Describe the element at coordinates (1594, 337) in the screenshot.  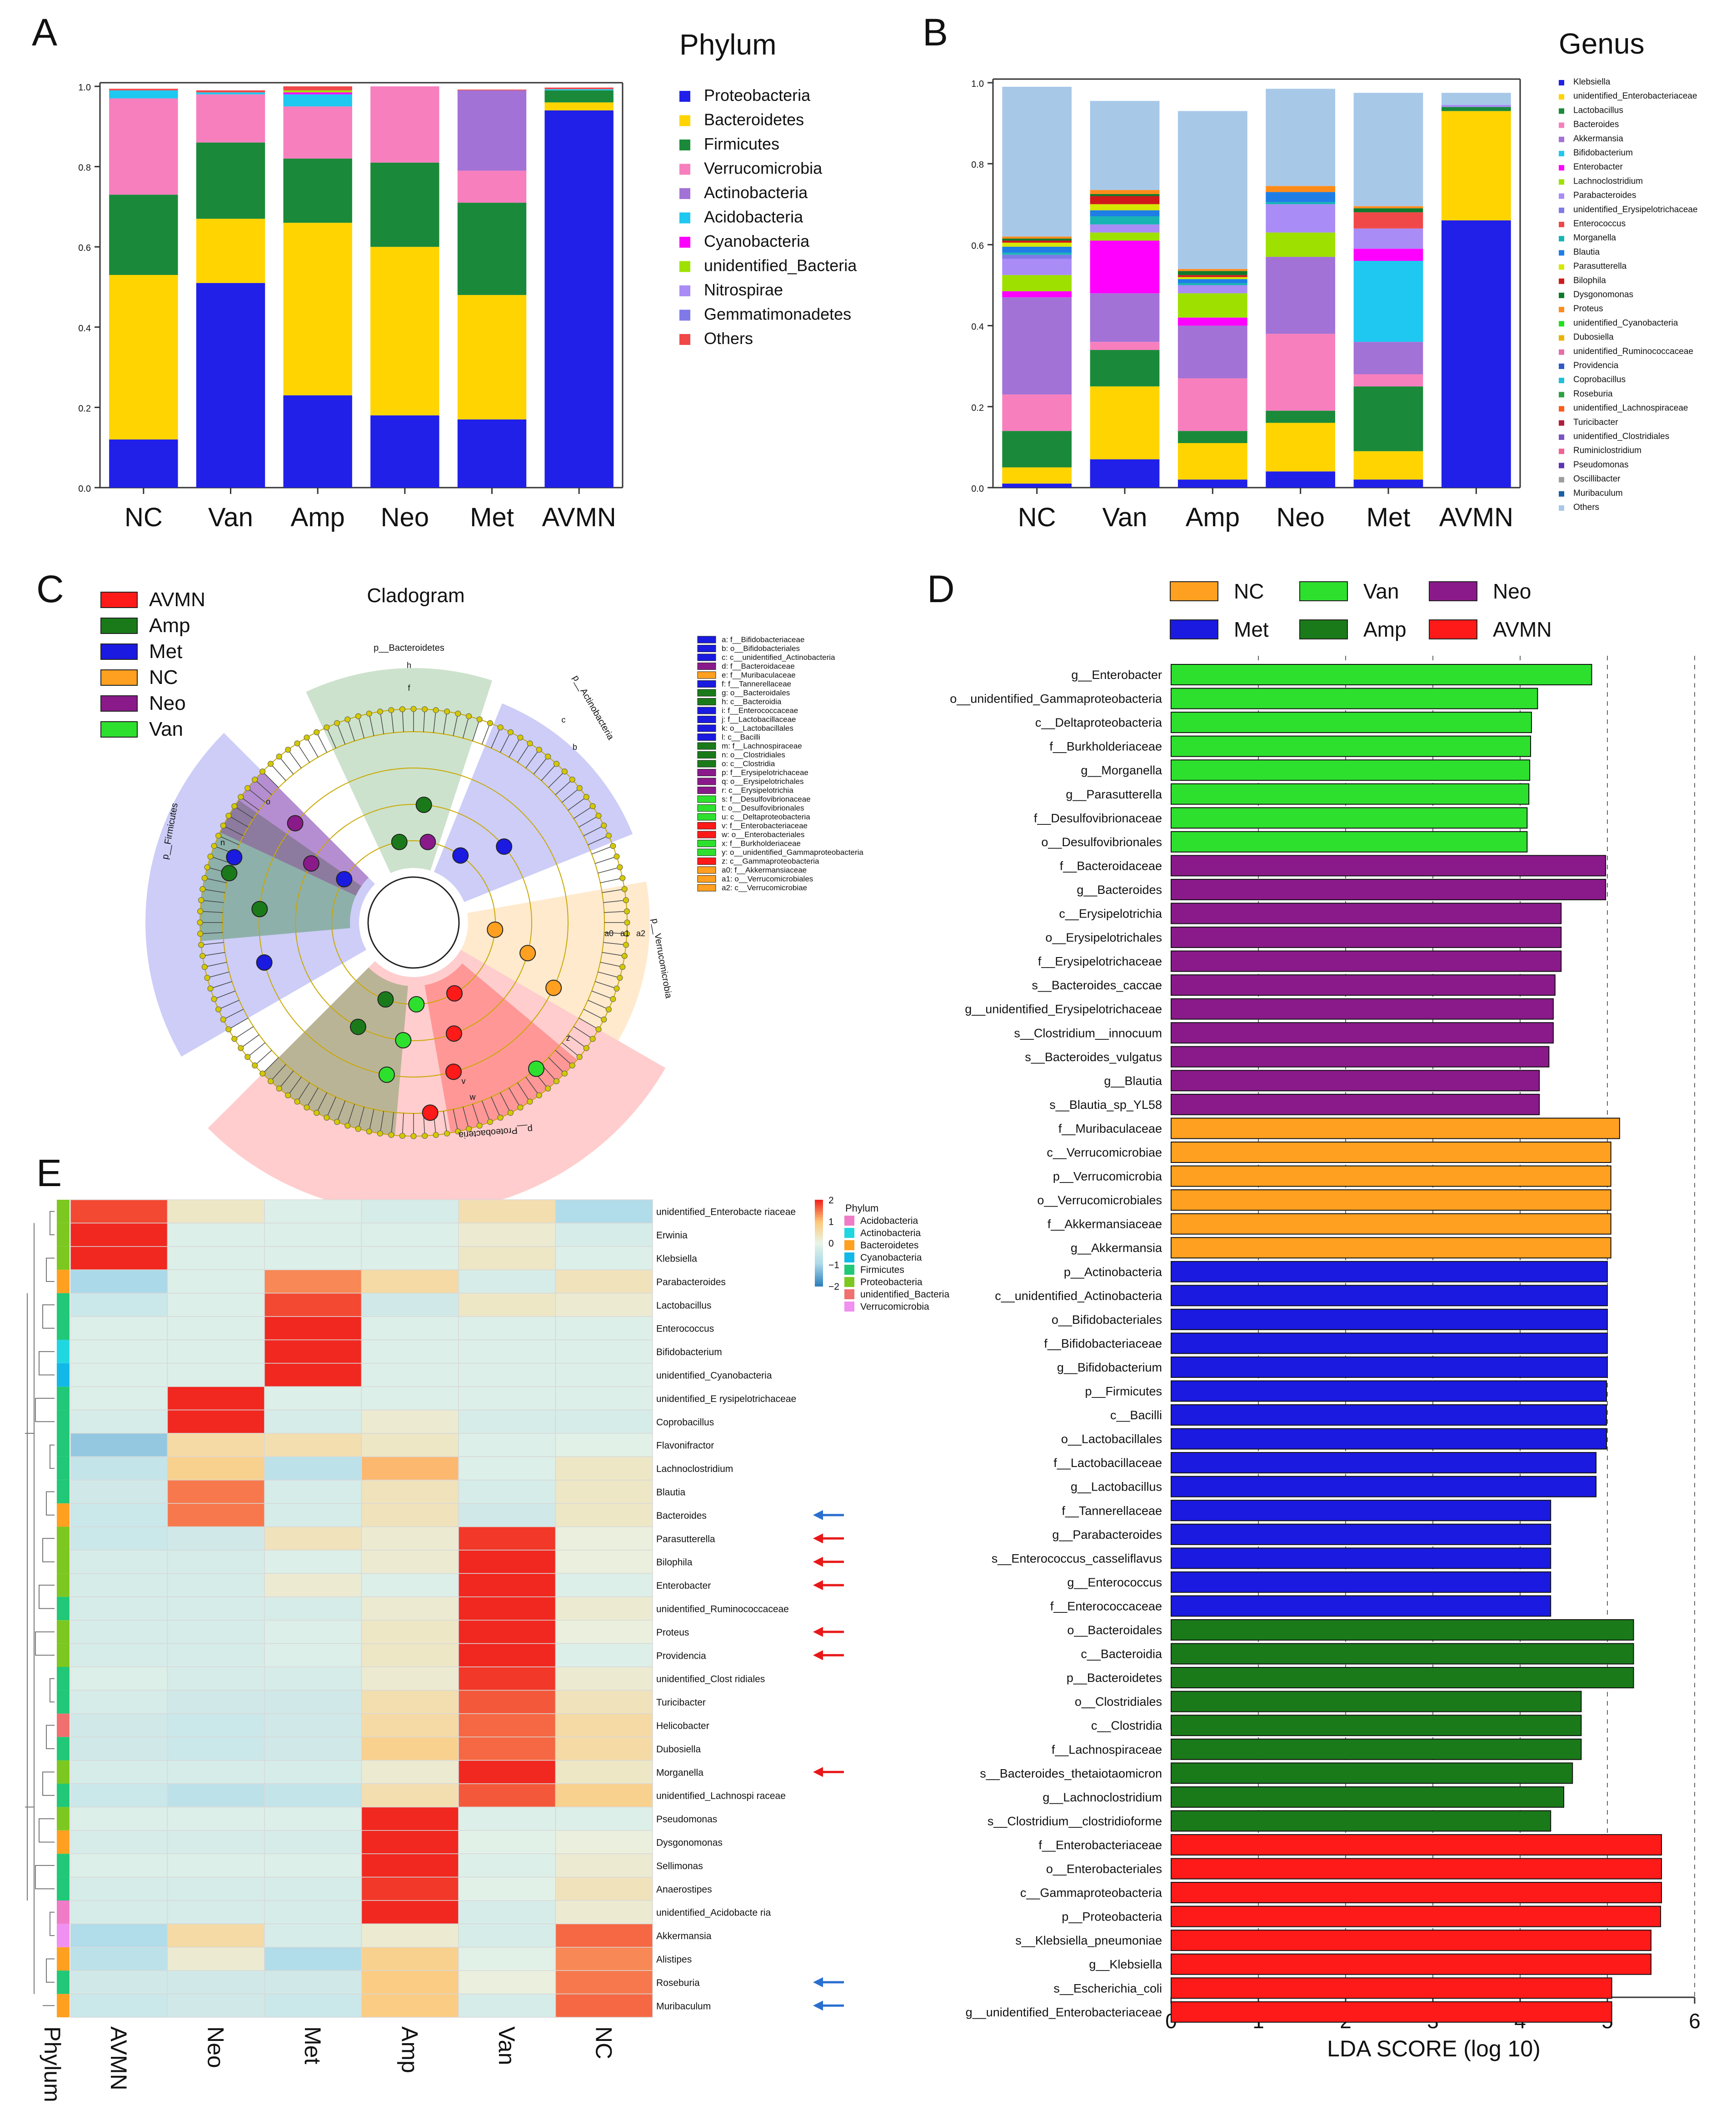
I see `legend-entry: Dubosiella` at that location.